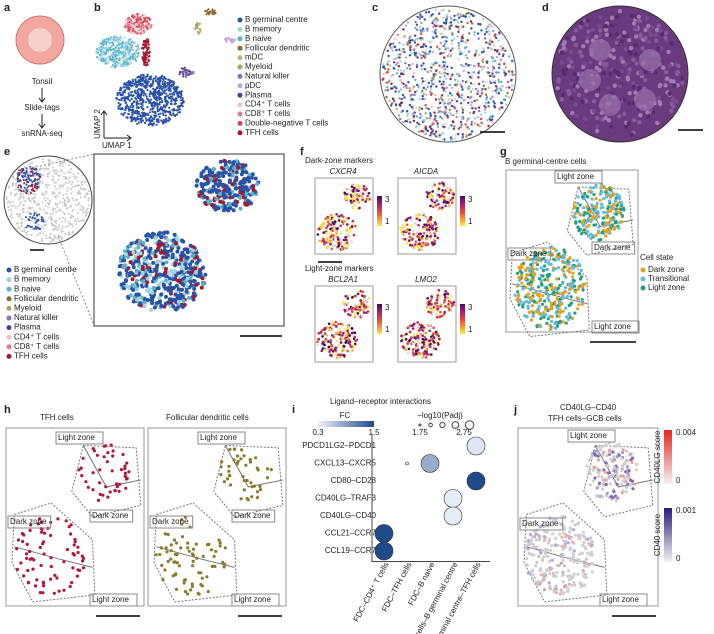  What do you see at coordinates (27, 327) in the screenshot?
I see `legend-label: Plasma` at bounding box center [27, 327].